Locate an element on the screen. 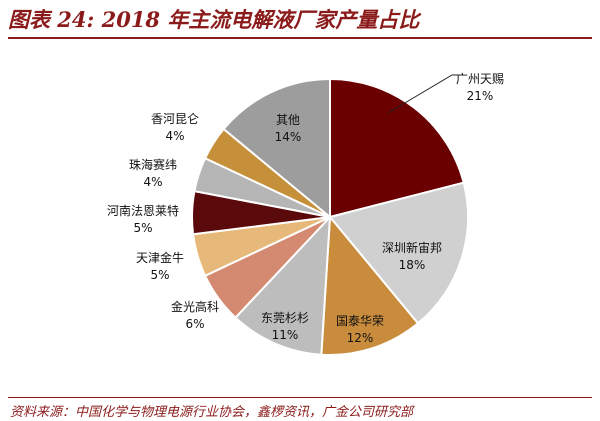 Image resolution: width=600 pixels, height=421 pixels. slice-value-1: 21% is located at coordinates (480, 96).